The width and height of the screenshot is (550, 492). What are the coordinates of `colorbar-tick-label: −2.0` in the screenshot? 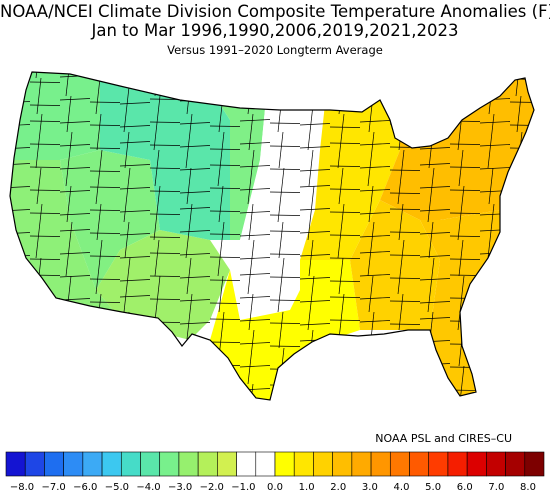 It's located at (212, 487).